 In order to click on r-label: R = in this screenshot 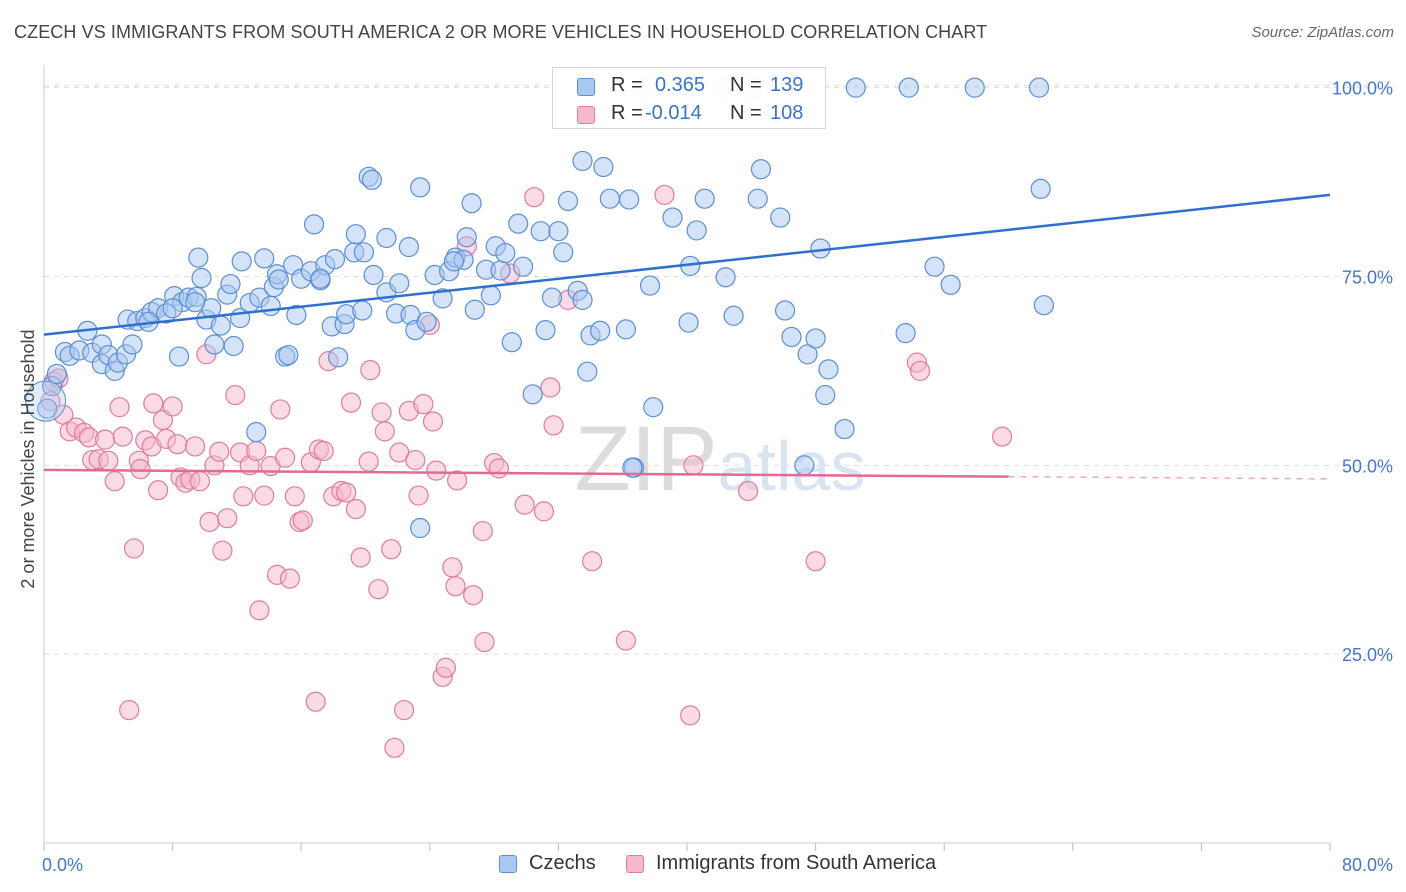, I will do `click(627, 113)`.